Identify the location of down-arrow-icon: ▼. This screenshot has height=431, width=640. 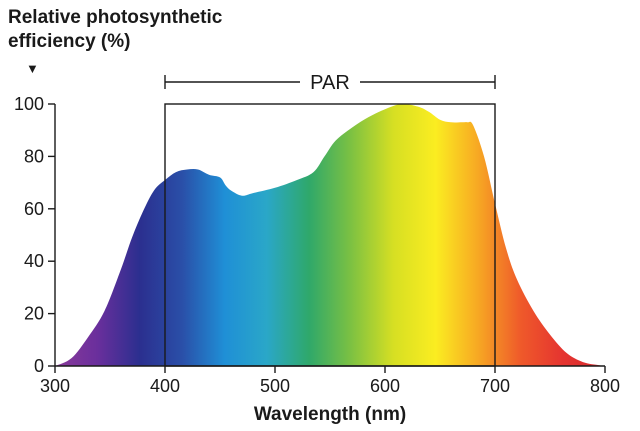
(32, 68).